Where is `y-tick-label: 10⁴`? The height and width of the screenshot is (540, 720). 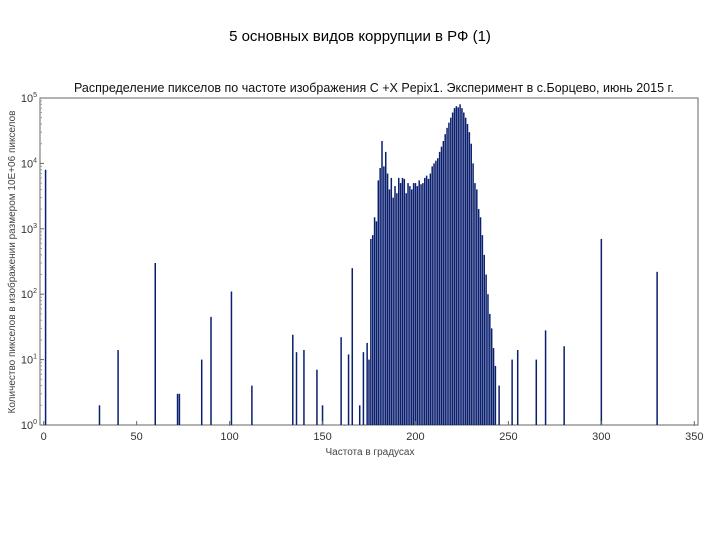 y-tick-label: 10⁴ is located at coordinates (29, 163).